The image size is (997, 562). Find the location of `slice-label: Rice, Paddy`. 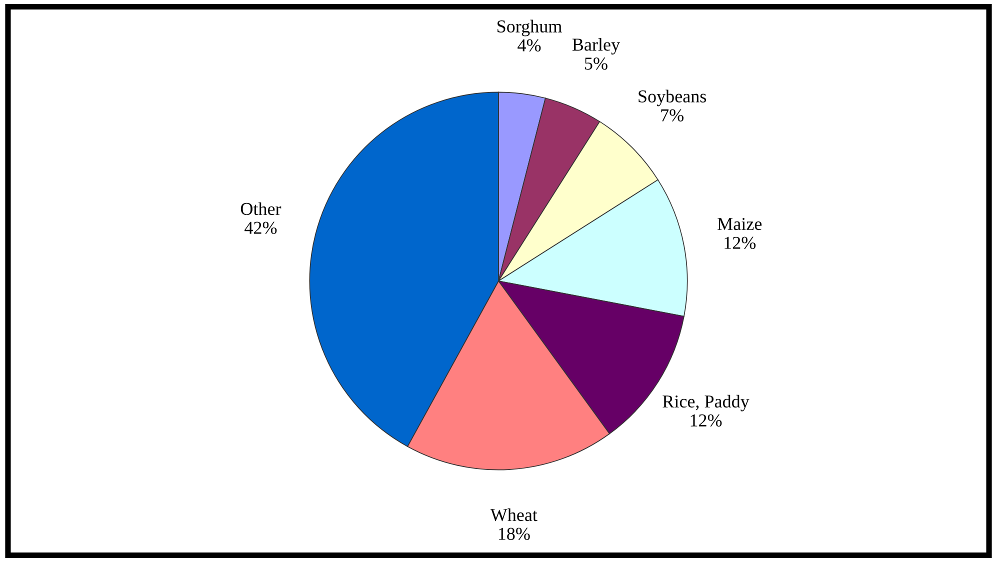

slice-label: Rice, Paddy is located at coordinates (706, 403).